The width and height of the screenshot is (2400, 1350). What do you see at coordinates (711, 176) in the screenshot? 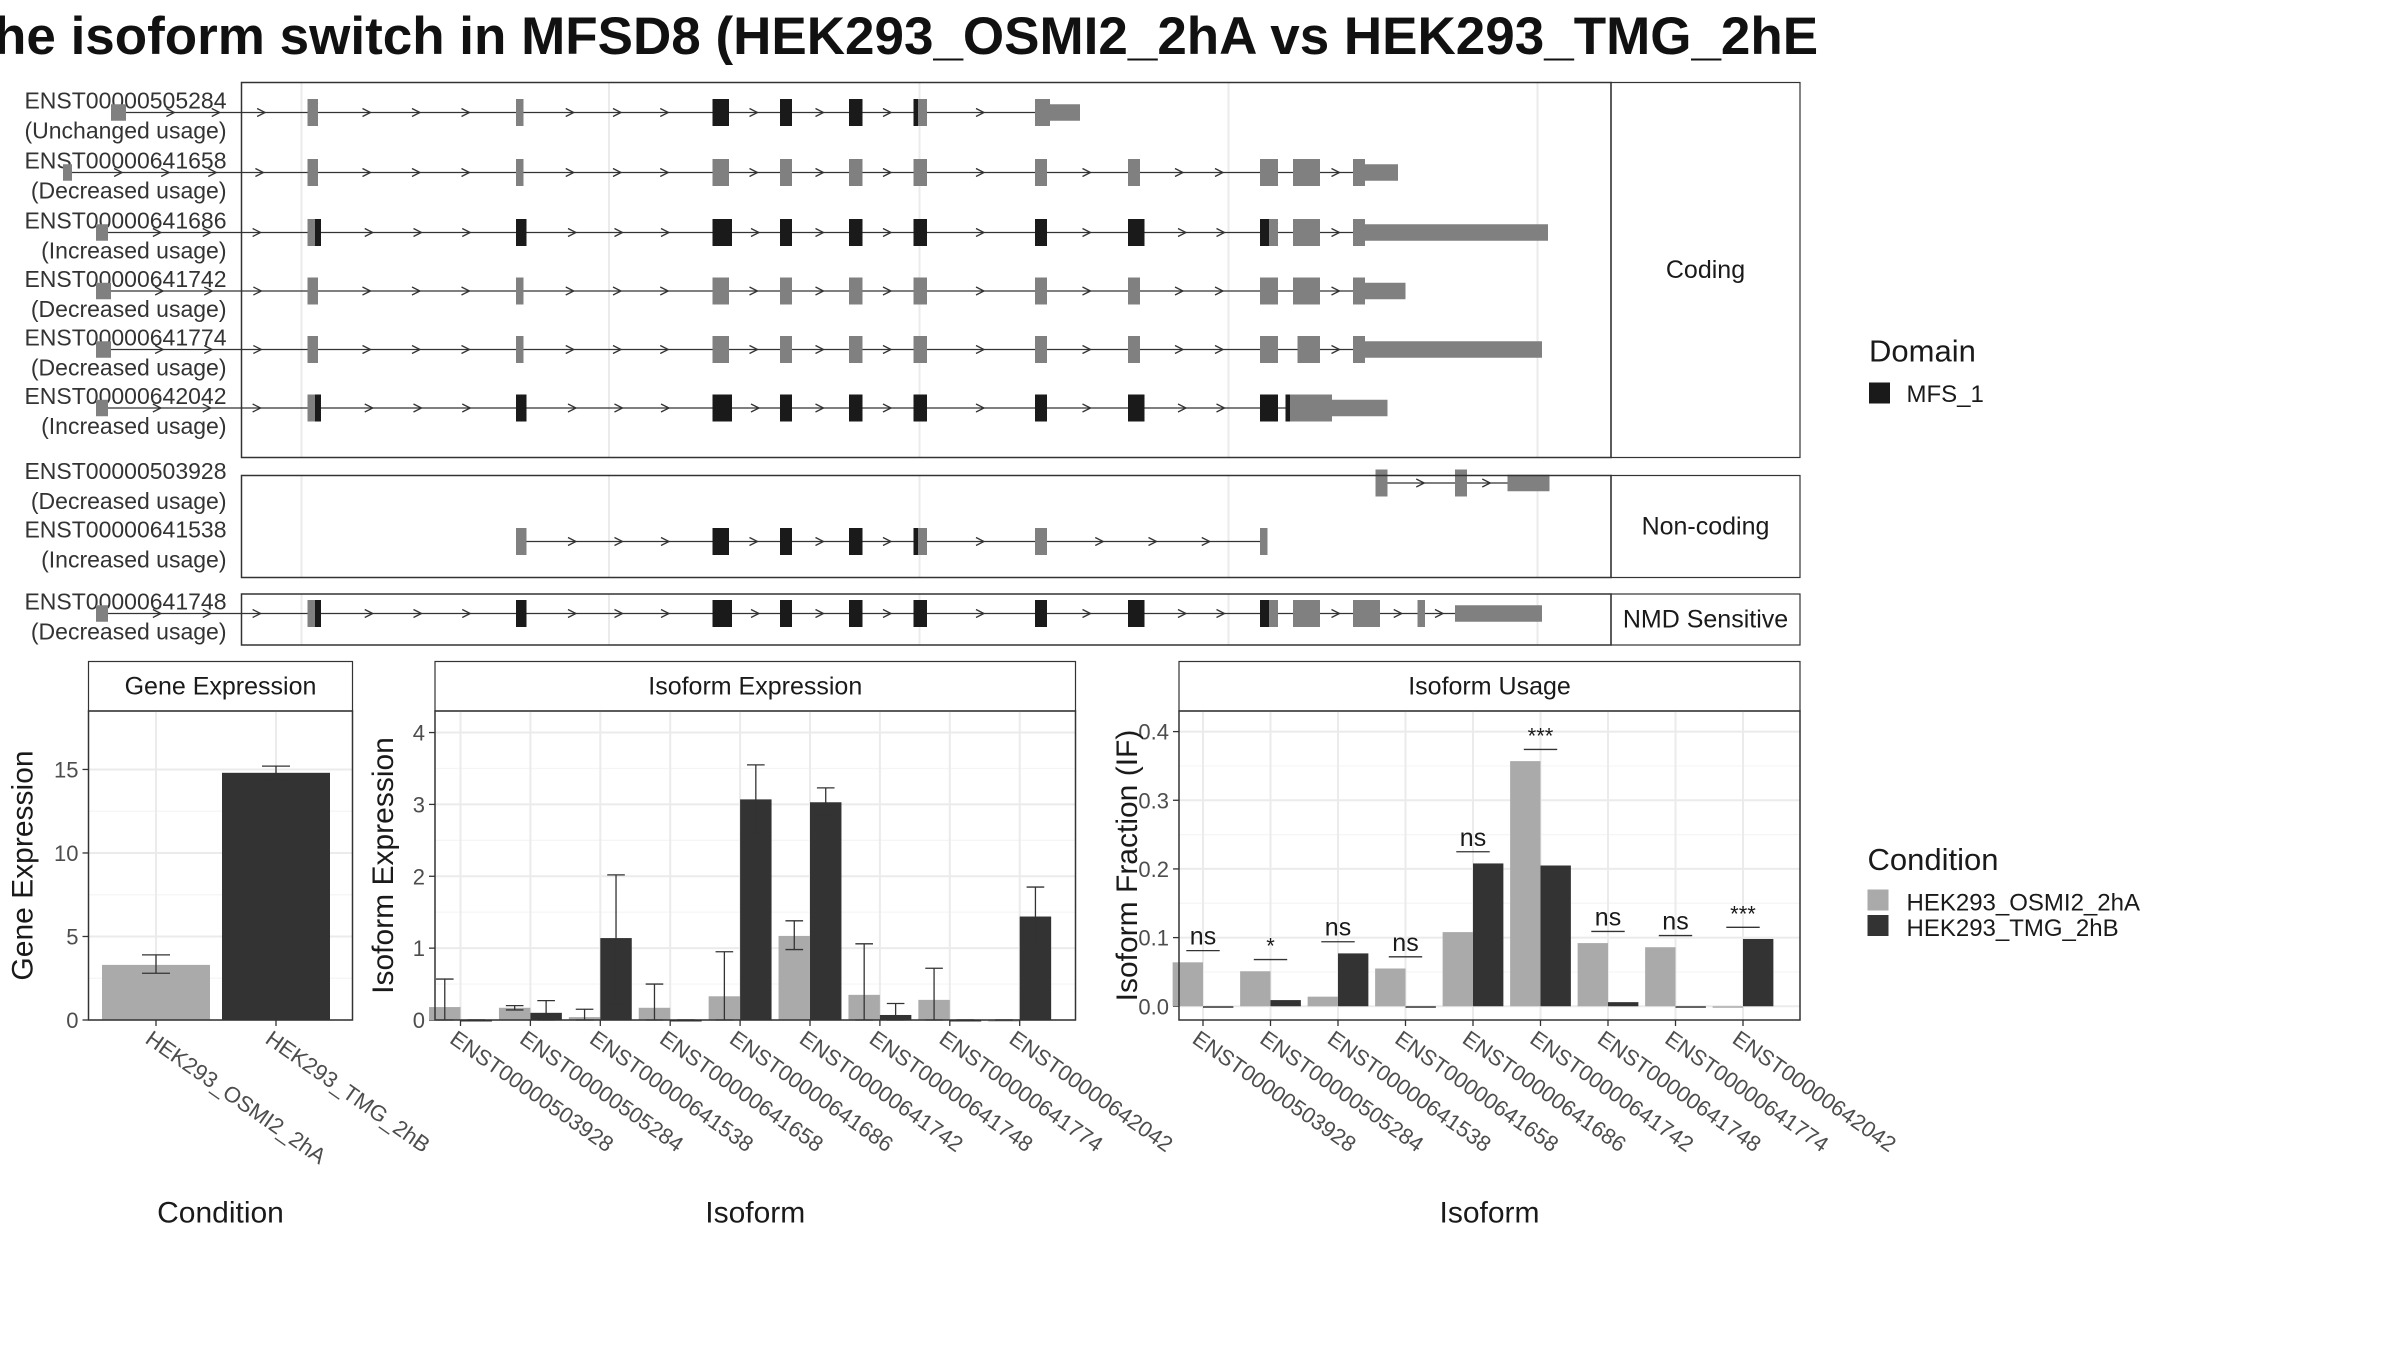
I see `transcript-row: ENST00000641658 (Decreased usage)` at bounding box center [711, 176].